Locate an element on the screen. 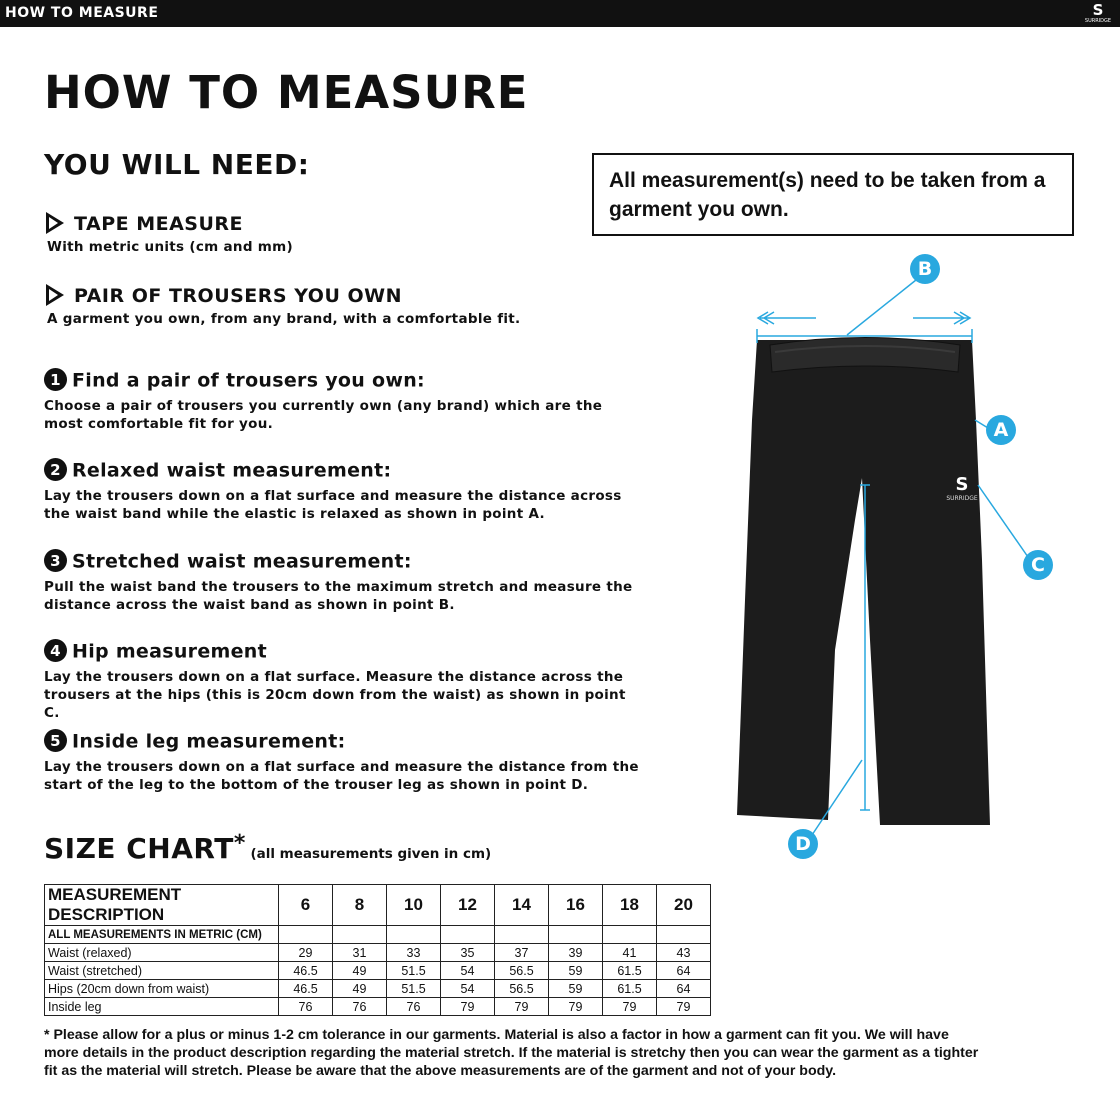  step-number-icon: 5 is located at coordinates (55, 740).